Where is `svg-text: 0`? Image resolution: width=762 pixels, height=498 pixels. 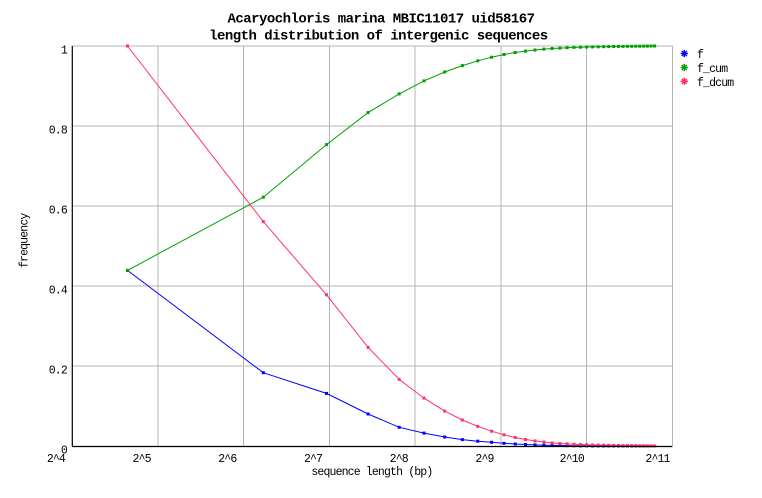
svg-text: 0 is located at coordinates (64, 450).